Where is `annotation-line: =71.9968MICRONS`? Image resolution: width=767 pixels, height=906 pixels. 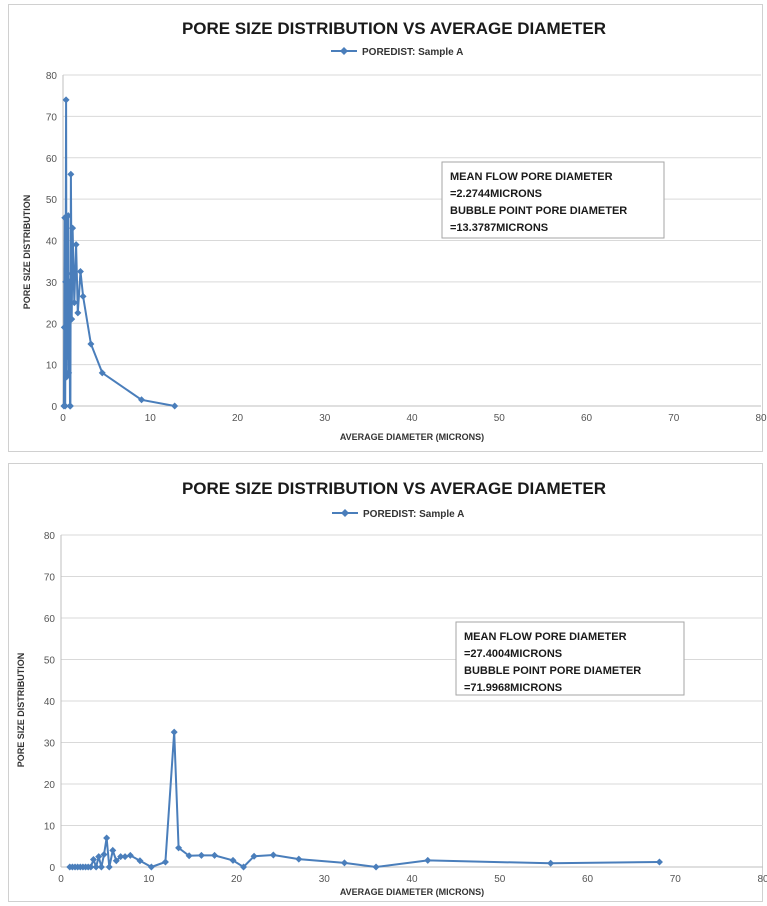
annotation-line: =71.9968MICRONS is located at coordinates (513, 688).